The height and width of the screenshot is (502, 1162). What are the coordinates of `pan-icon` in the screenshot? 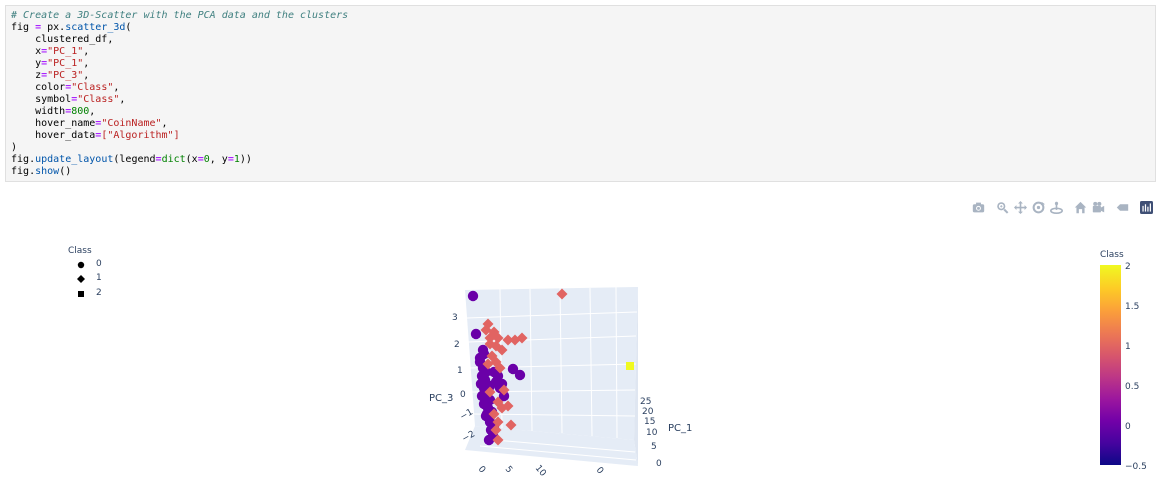 It's located at (1020, 207).